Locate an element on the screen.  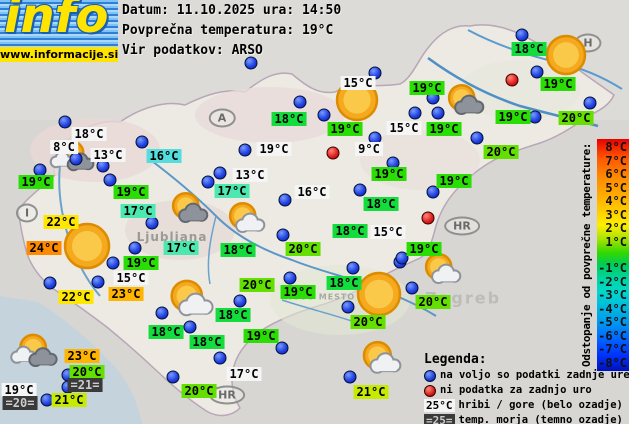
legend-mountain-text: hribi / gore (belo ozadje) is located at coordinates (540, 405).